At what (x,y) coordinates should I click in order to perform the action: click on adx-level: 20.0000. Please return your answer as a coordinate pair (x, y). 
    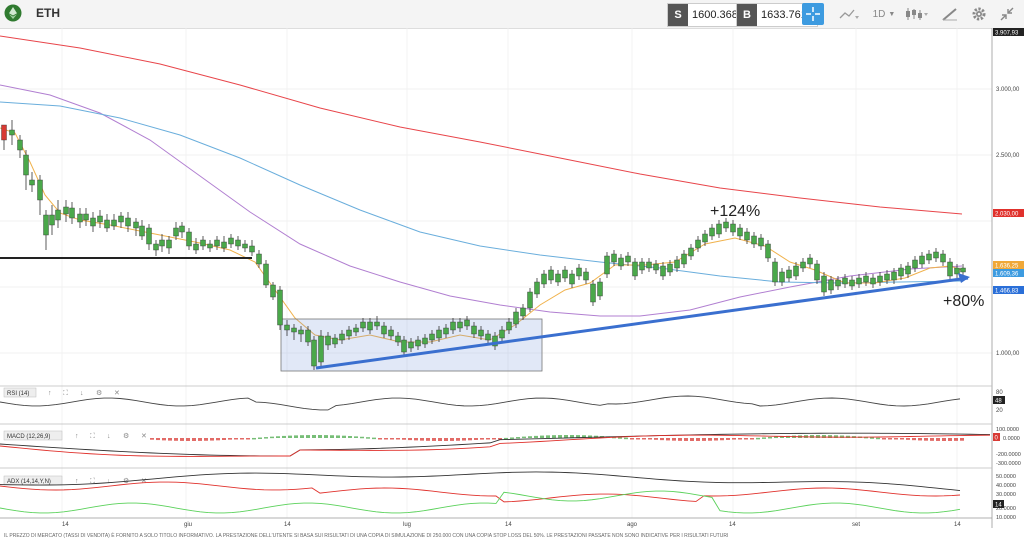
    Looking at the image, I should click on (1006, 509).